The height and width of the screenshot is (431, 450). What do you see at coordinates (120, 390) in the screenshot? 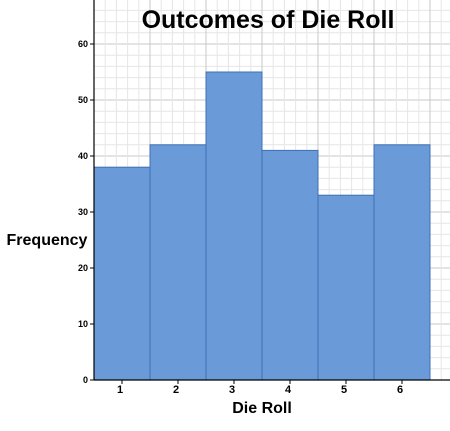
I see `x-tick-label: 1` at bounding box center [120, 390].